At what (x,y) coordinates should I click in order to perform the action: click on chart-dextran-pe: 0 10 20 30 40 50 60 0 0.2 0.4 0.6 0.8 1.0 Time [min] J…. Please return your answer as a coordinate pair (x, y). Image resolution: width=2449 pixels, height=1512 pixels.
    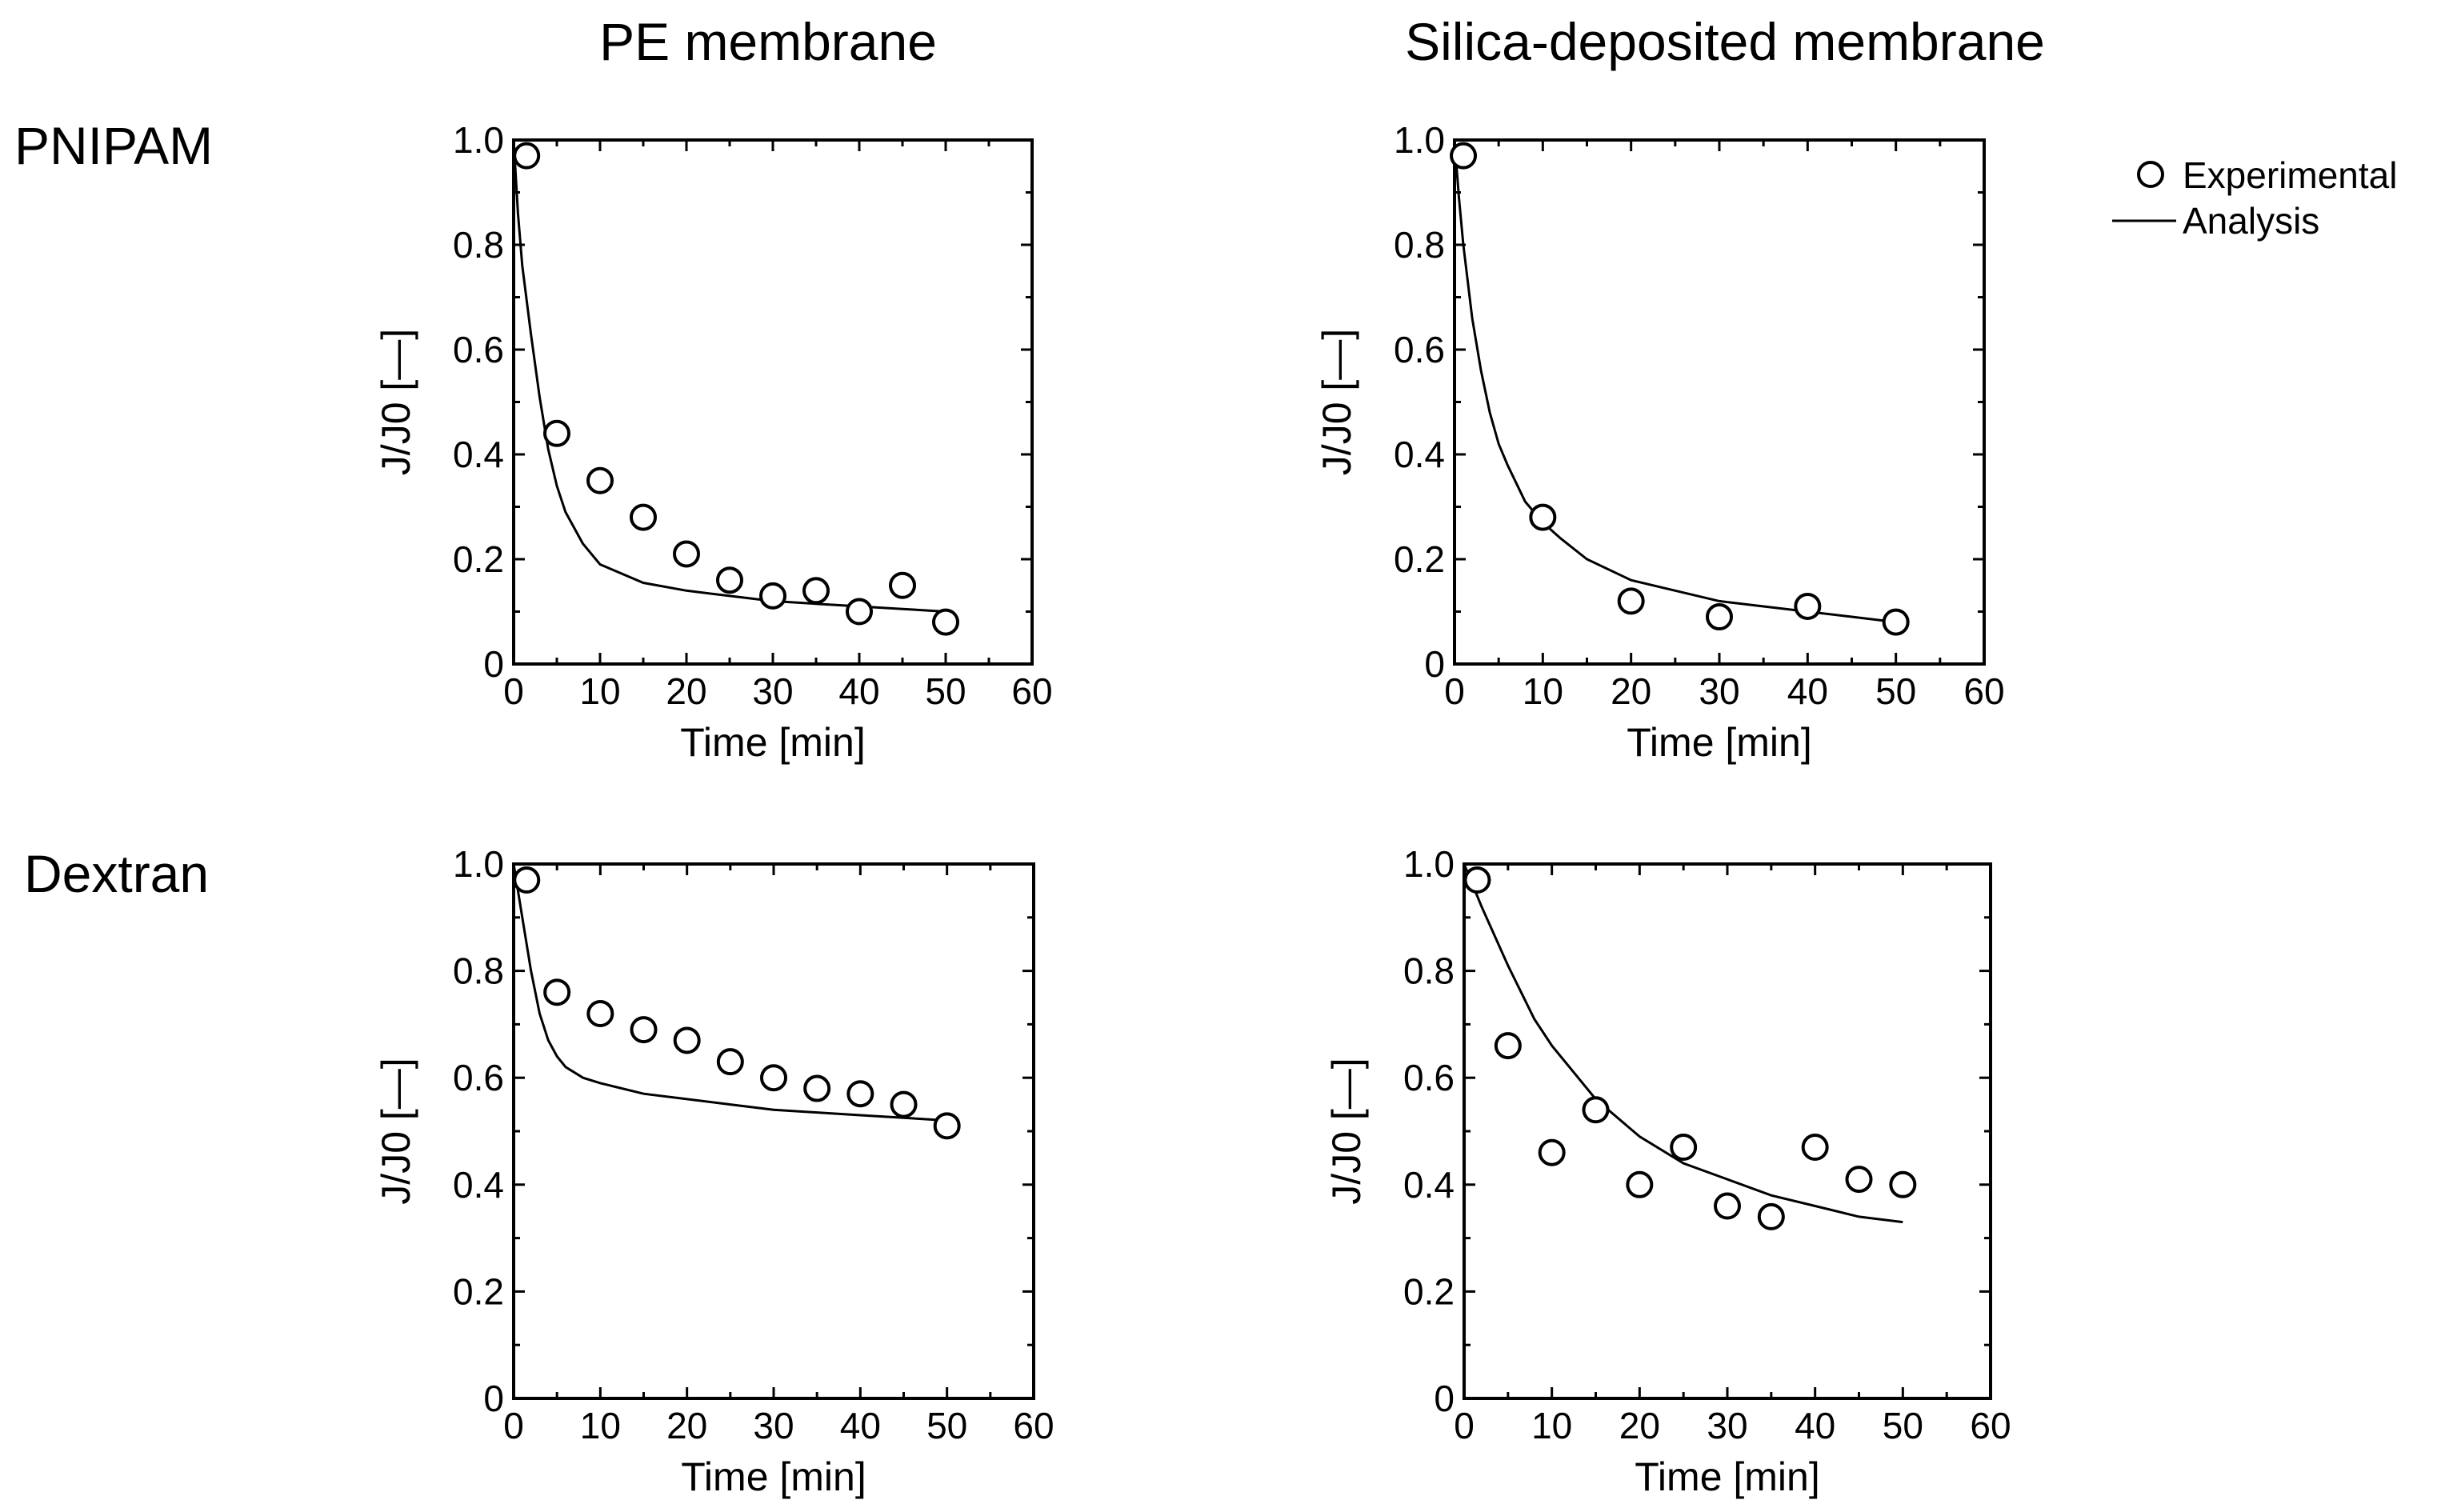
    Looking at the image, I should click on (714, 1171).